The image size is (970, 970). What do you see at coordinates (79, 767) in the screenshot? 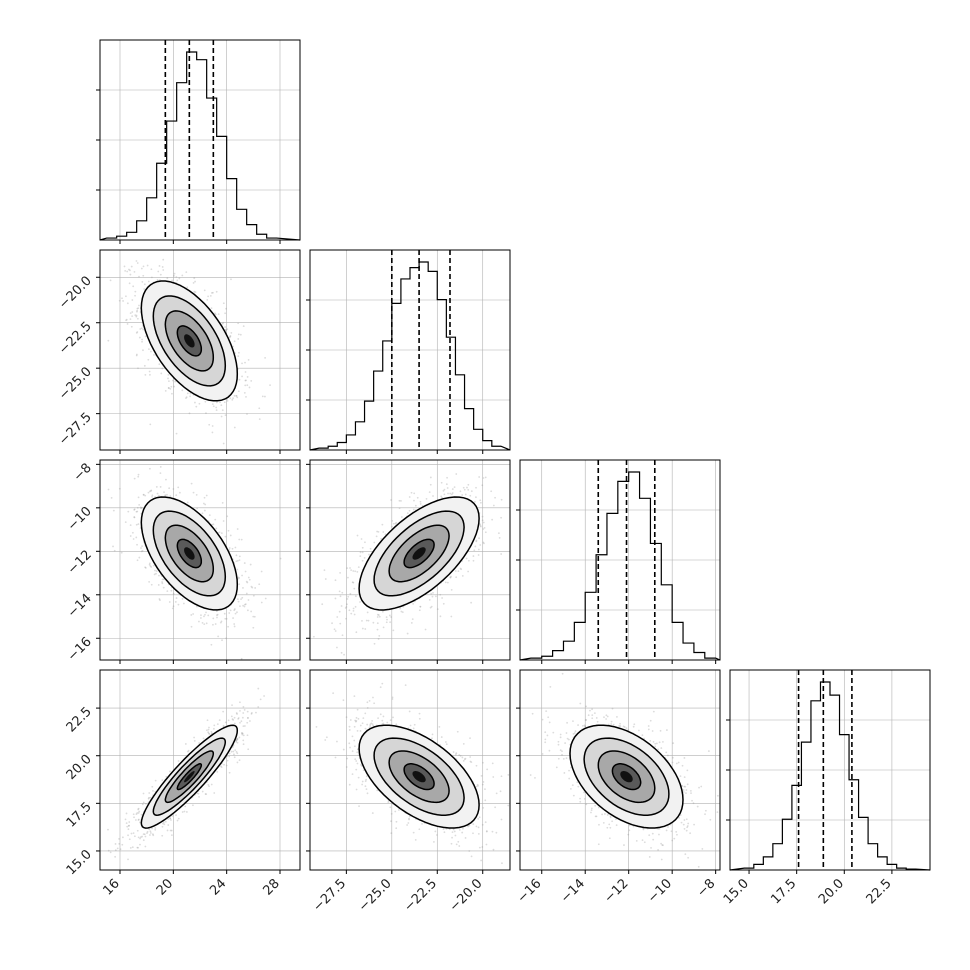
I see `y-tick-label: 20.0` at bounding box center [79, 767].